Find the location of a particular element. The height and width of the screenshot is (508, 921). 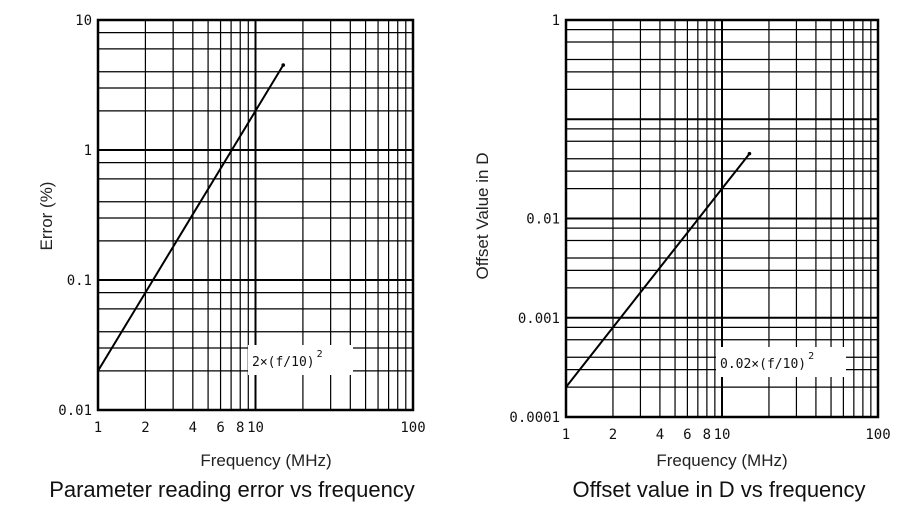

error-x-tick-label: 8 is located at coordinates (240, 428).